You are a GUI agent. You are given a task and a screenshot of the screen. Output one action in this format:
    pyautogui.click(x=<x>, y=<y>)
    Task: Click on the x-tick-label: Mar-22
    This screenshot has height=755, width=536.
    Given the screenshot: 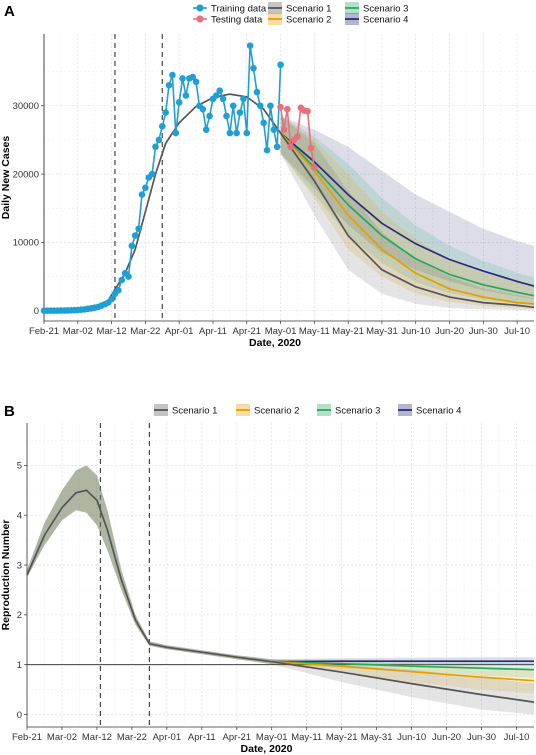 What is the action you would take?
    pyautogui.click(x=132, y=737)
    